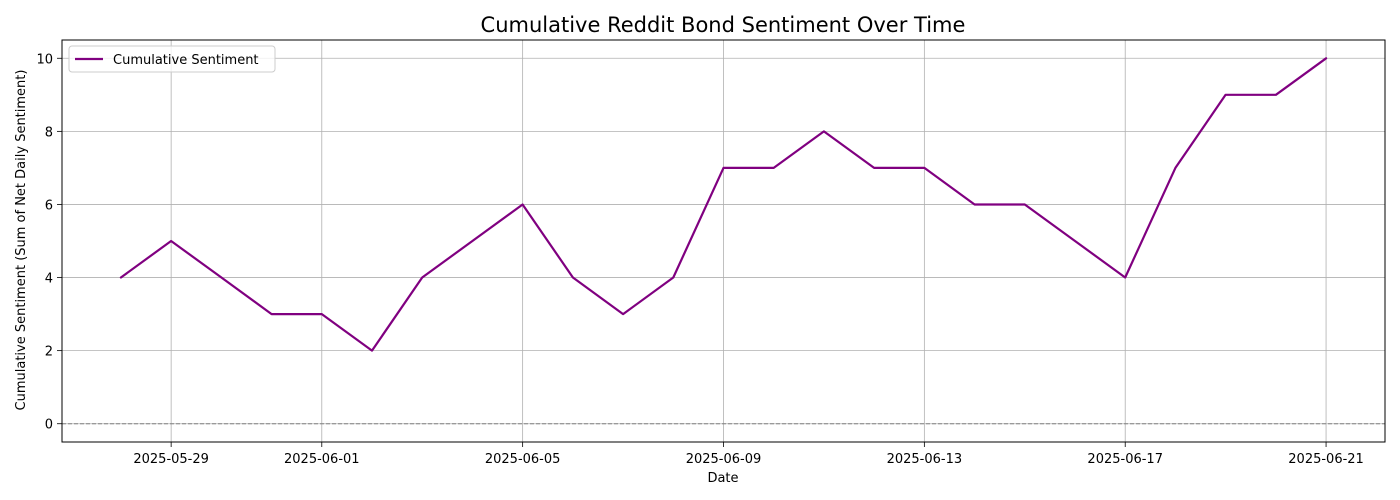 The width and height of the screenshot is (1400, 500). I want to click on legend-frame, so click(172, 59).